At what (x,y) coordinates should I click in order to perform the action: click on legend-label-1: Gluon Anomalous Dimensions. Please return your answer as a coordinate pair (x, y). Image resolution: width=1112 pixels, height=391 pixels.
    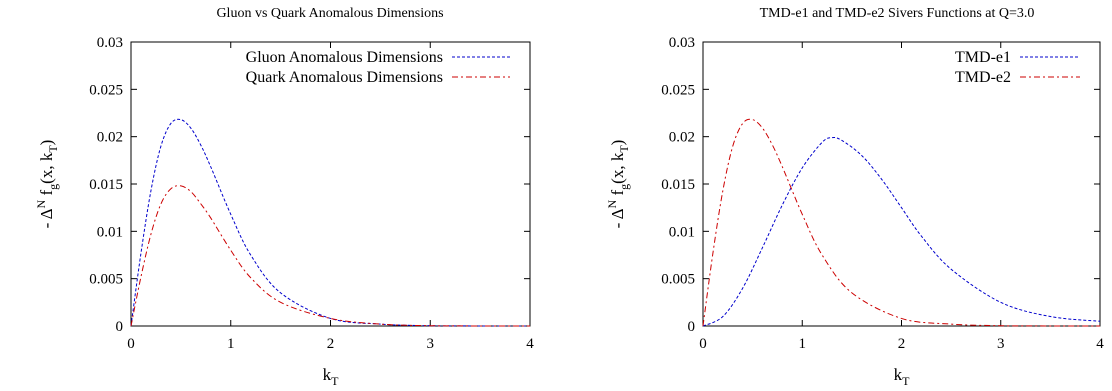
    Looking at the image, I should click on (344, 57).